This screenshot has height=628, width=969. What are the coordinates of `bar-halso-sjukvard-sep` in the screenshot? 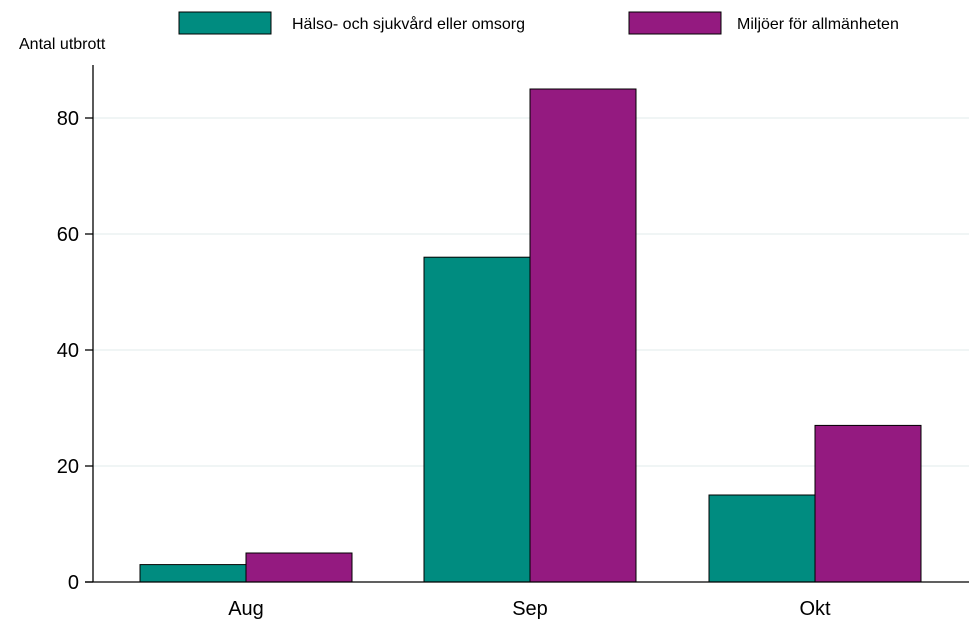 It's located at (477, 419).